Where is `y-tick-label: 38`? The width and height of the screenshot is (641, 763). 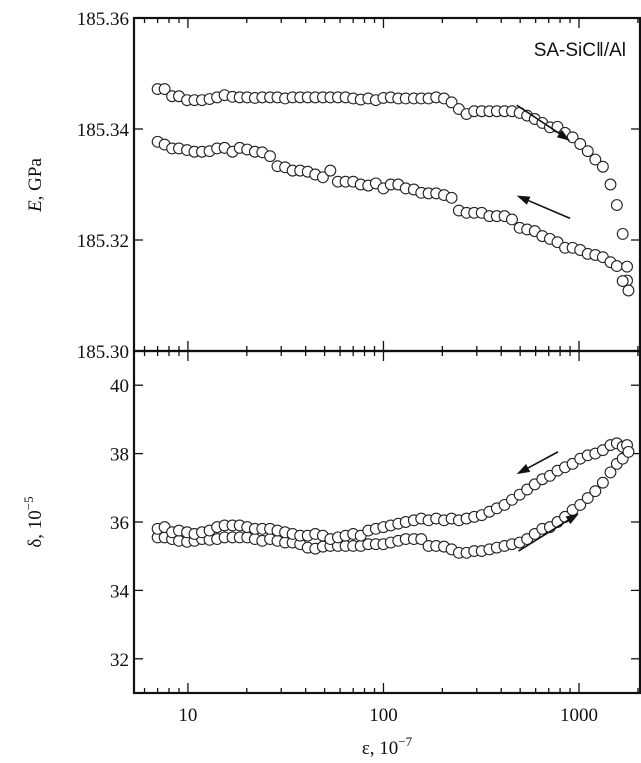 y-tick-label: 38 is located at coordinates (119, 455).